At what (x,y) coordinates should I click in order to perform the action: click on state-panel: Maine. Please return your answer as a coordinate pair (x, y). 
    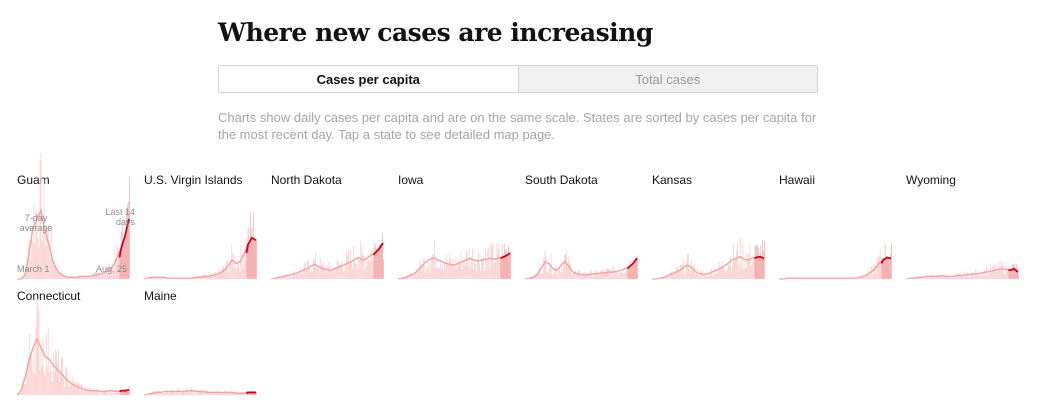
    Looking at the image, I should click on (200, 343).